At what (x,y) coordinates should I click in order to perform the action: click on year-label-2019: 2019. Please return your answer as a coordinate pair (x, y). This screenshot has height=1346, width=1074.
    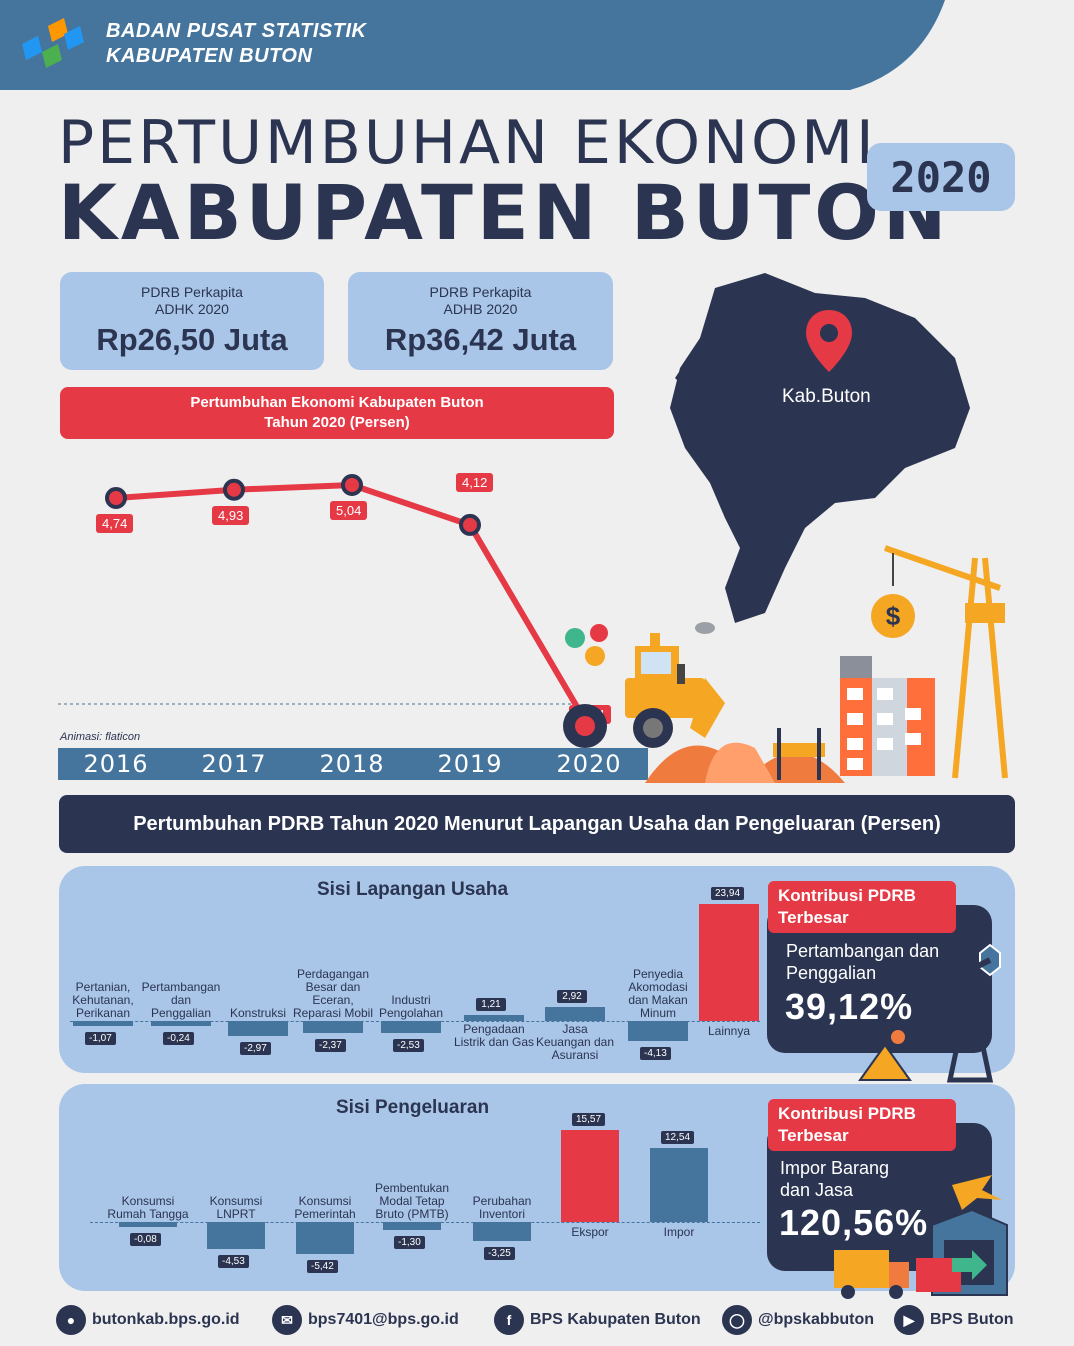
    Looking at the image, I should click on (470, 764).